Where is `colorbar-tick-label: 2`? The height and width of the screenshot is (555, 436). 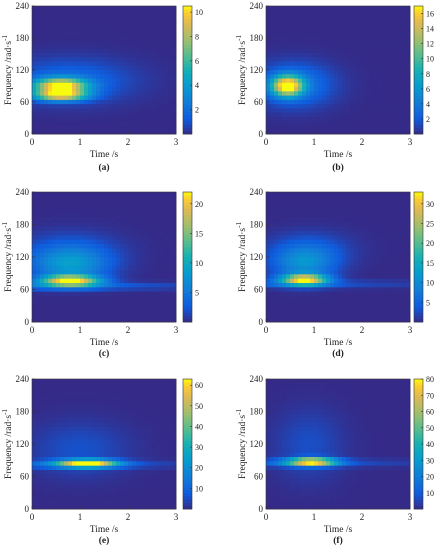 colorbar-tick-label: 2 is located at coordinates (428, 119).